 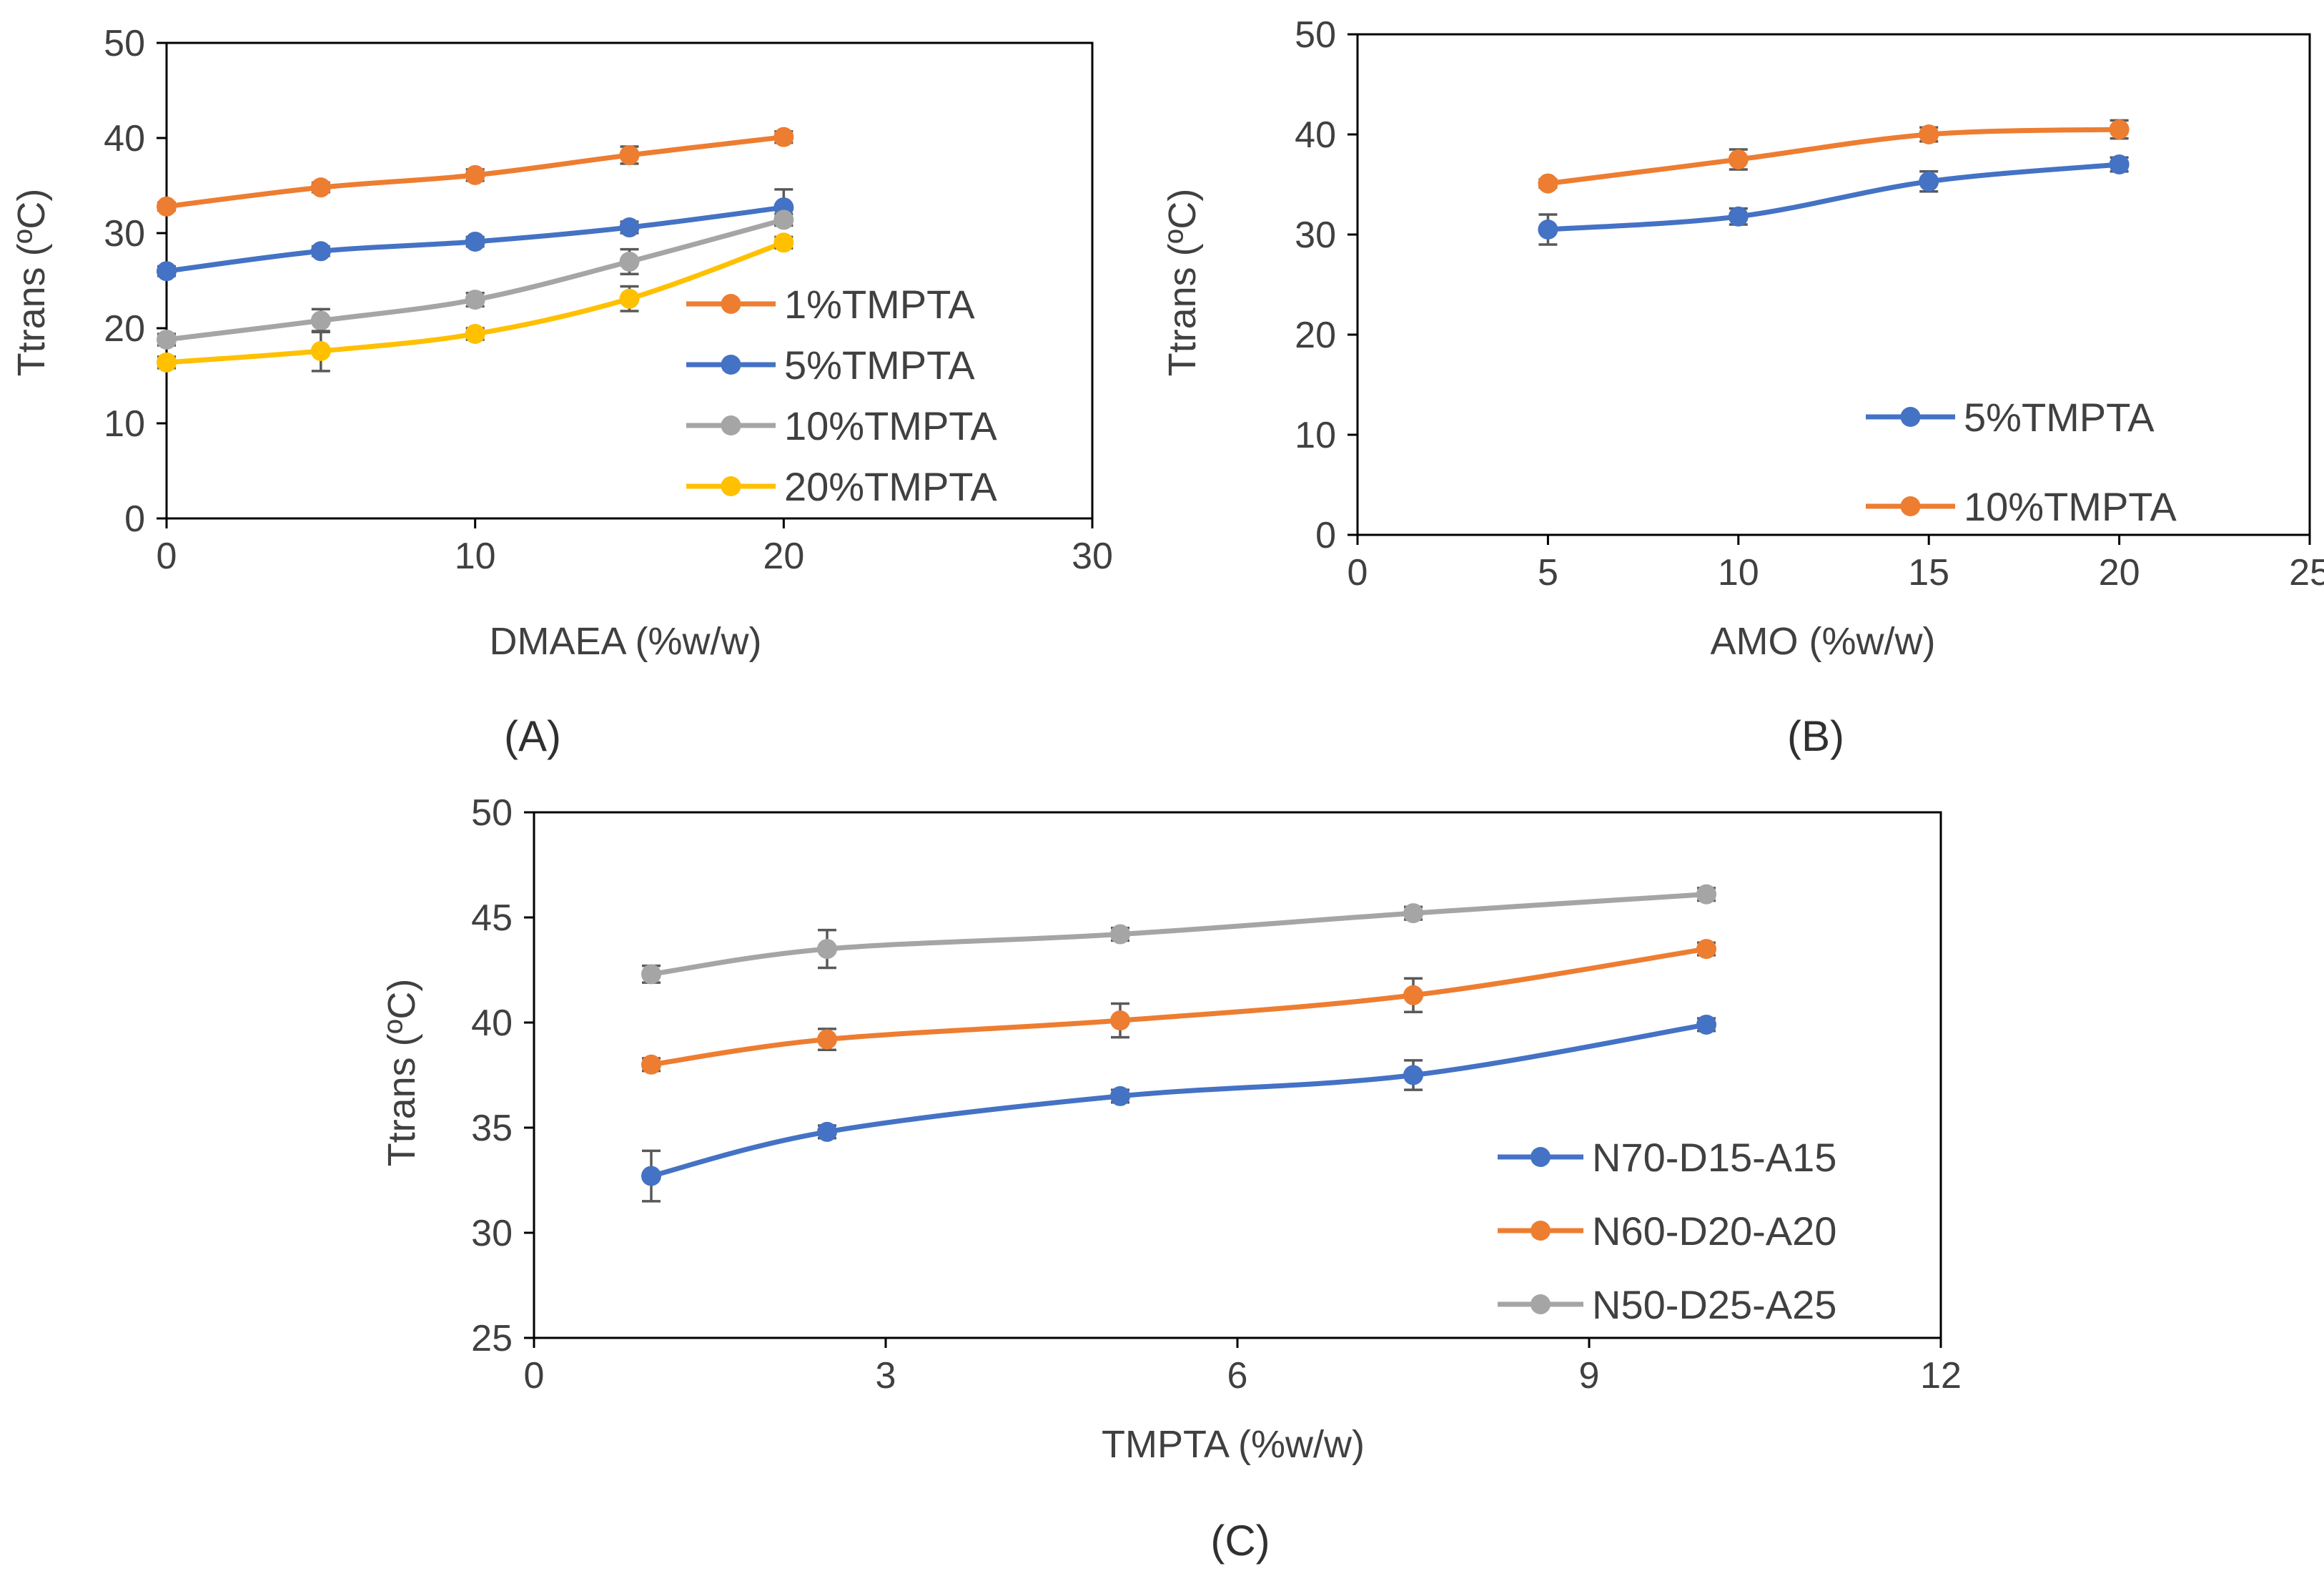 I want to click on x-tick-label-a-0: 0, so click(x=167, y=556).